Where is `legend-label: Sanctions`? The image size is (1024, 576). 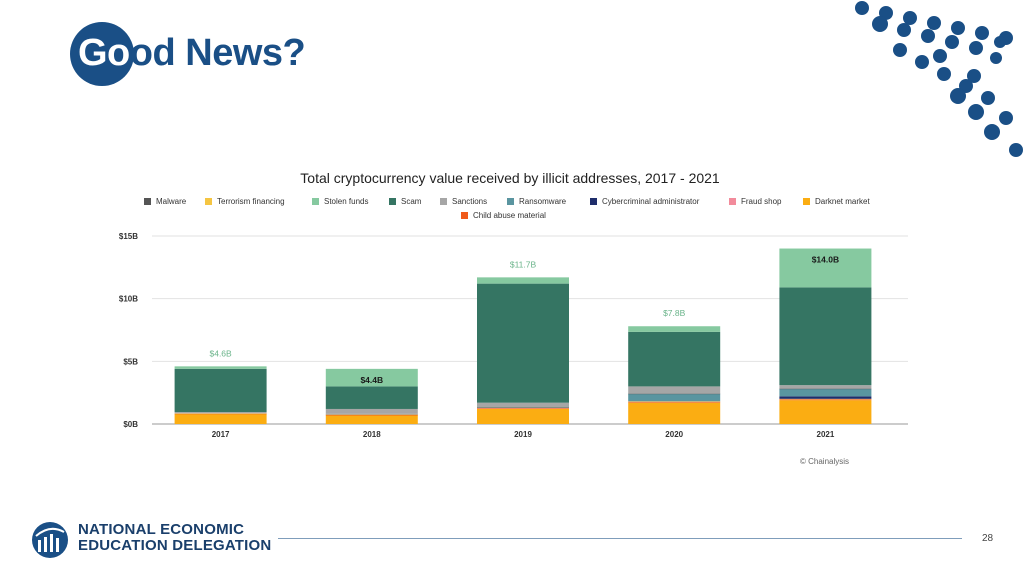
legend-label: Sanctions is located at coordinates (470, 201).